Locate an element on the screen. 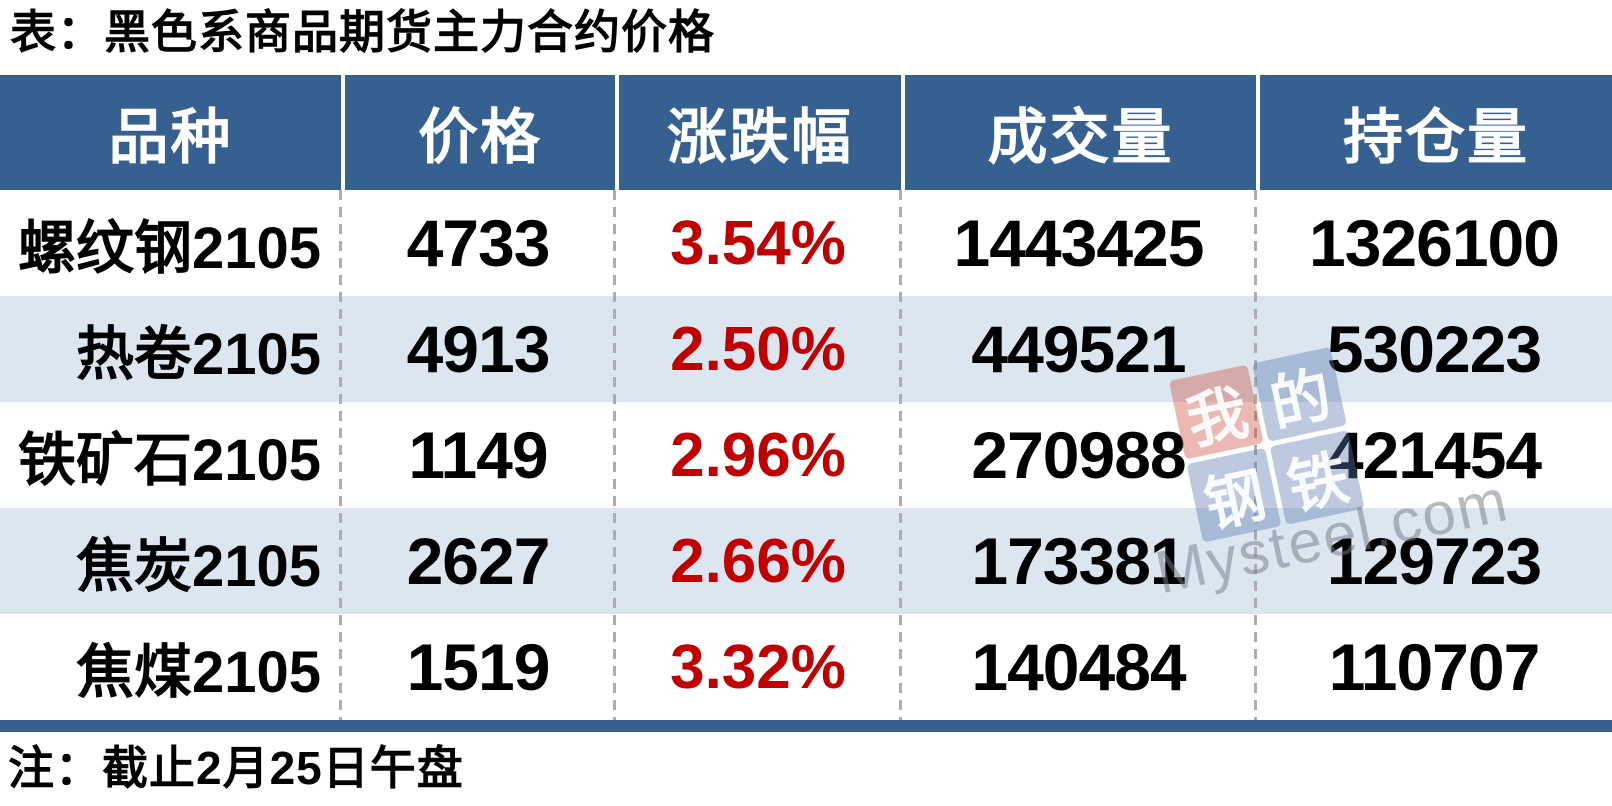 The image size is (1612, 806). cell-volume: 173381 is located at coordinates (1078, 561).